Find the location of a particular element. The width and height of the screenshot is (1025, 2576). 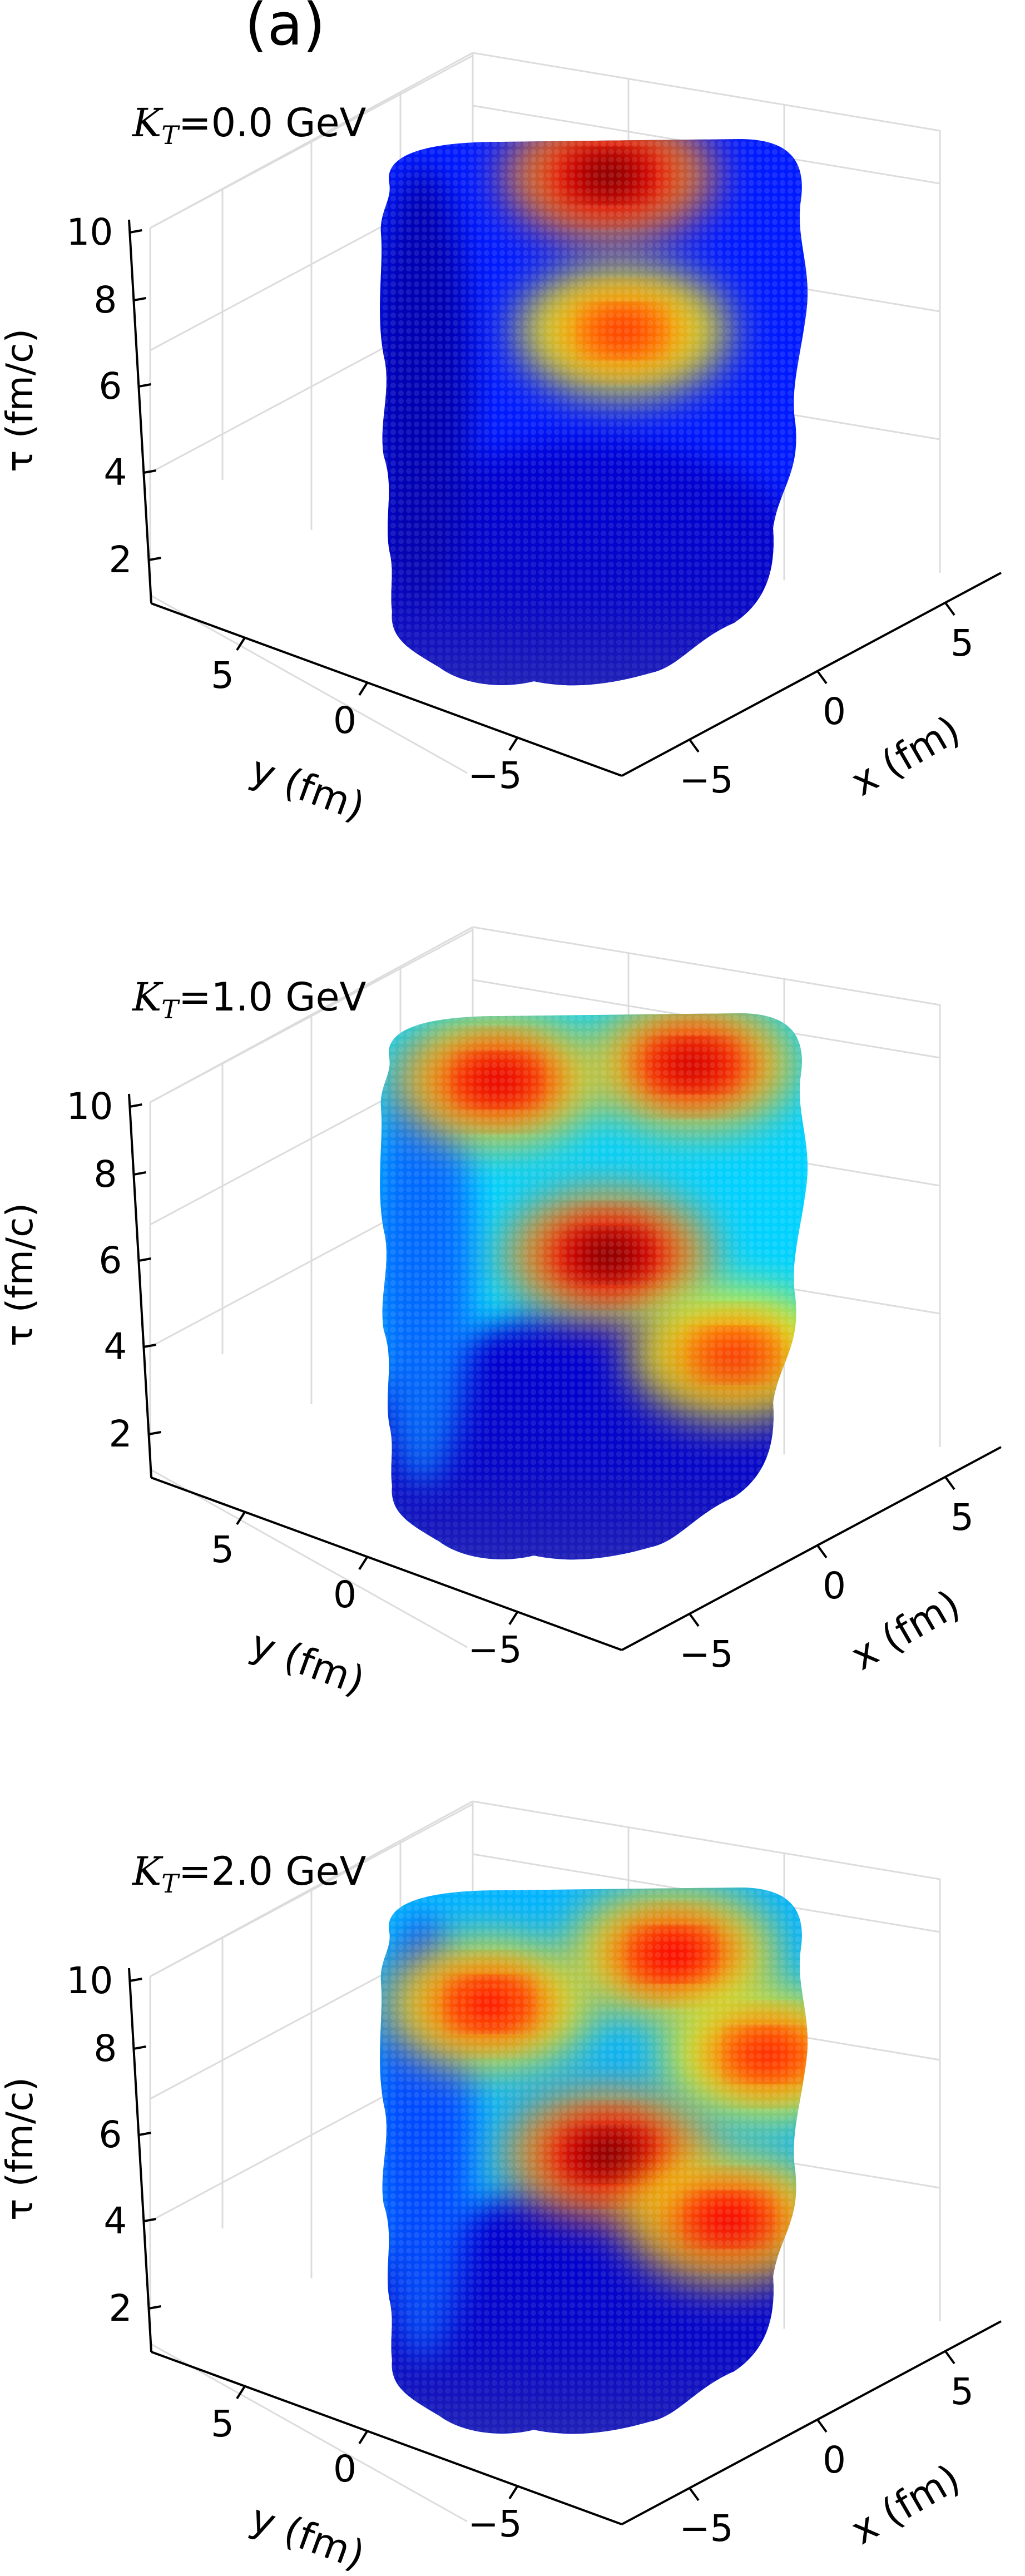

kt-label: KT=1.0 GeV is located at coordinates (249, 999).